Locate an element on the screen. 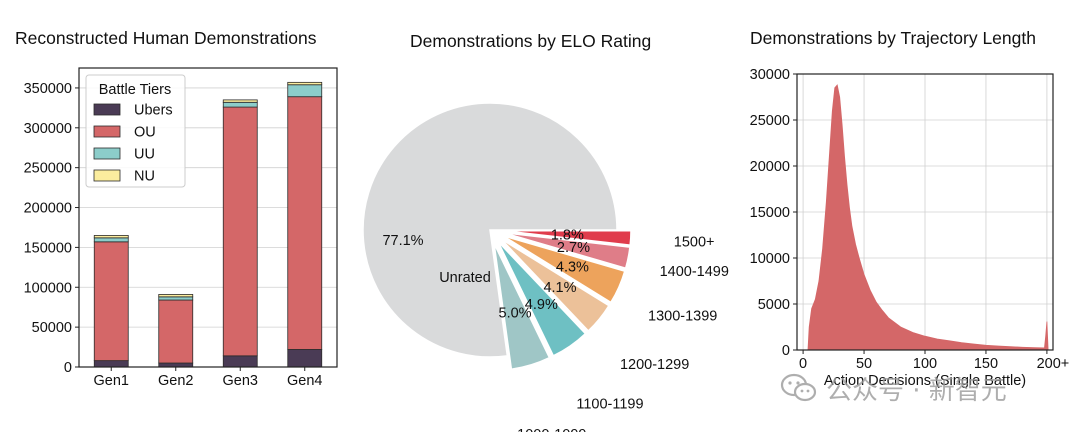 Image resolution: width=1080 pixels, height=437 pixels. pie-slice-label: 1100-1199 is located at coordinates (609, 404).